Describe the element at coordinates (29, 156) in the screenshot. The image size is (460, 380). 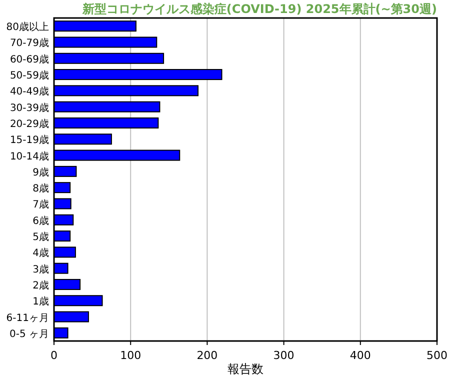
I see `y-tick-label: 10-14歳` at that location.